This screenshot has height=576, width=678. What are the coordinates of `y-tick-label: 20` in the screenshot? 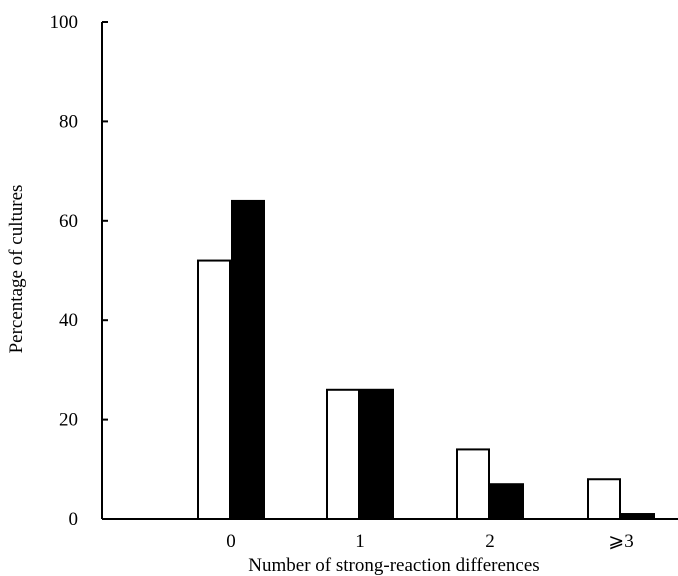 It's located at (68, 420).